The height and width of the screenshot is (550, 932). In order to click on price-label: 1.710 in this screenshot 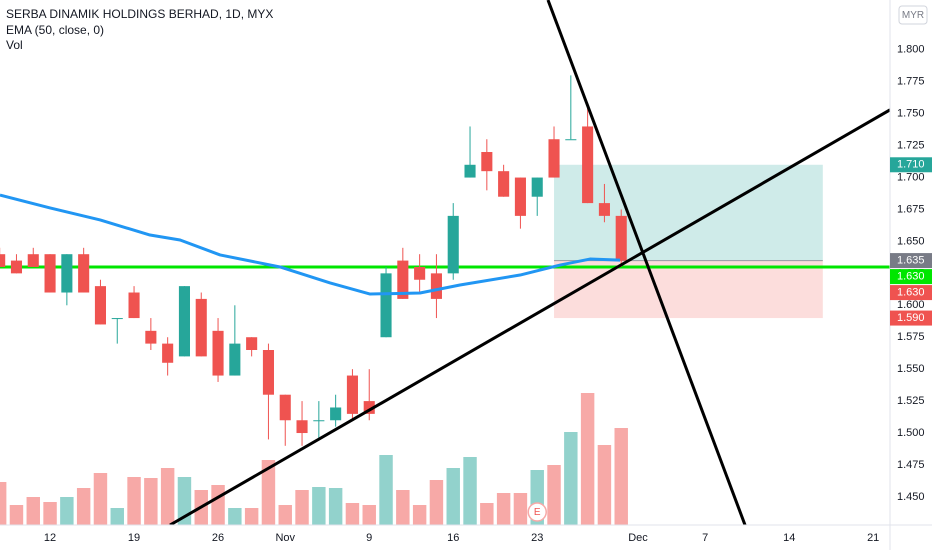, I will do `click(911, 165)`.